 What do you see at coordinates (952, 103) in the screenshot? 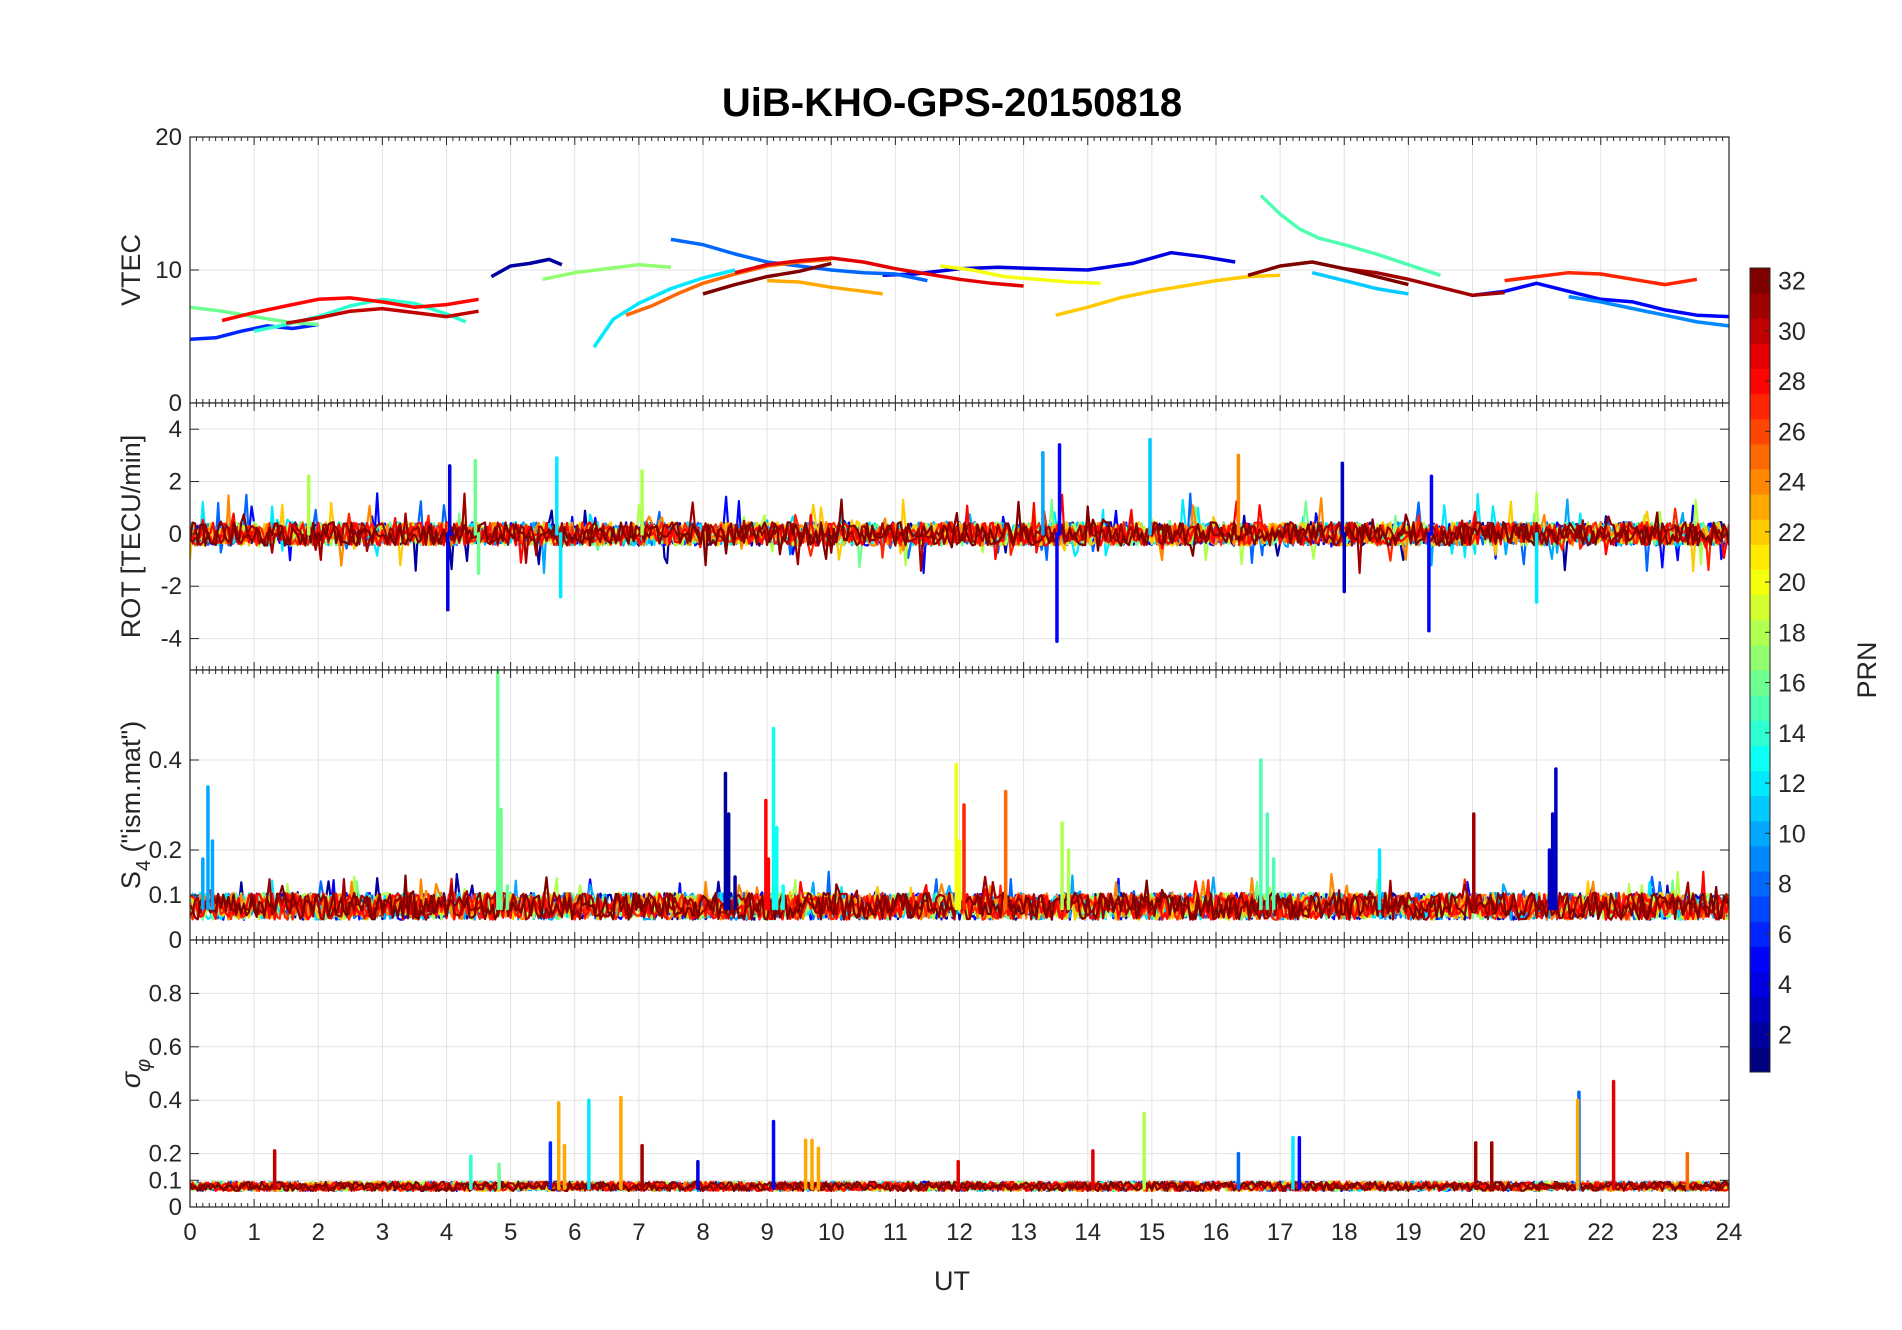
I see `chart-title: UiB-KHO-GPS-20150818` at bounding box center [952, 103].